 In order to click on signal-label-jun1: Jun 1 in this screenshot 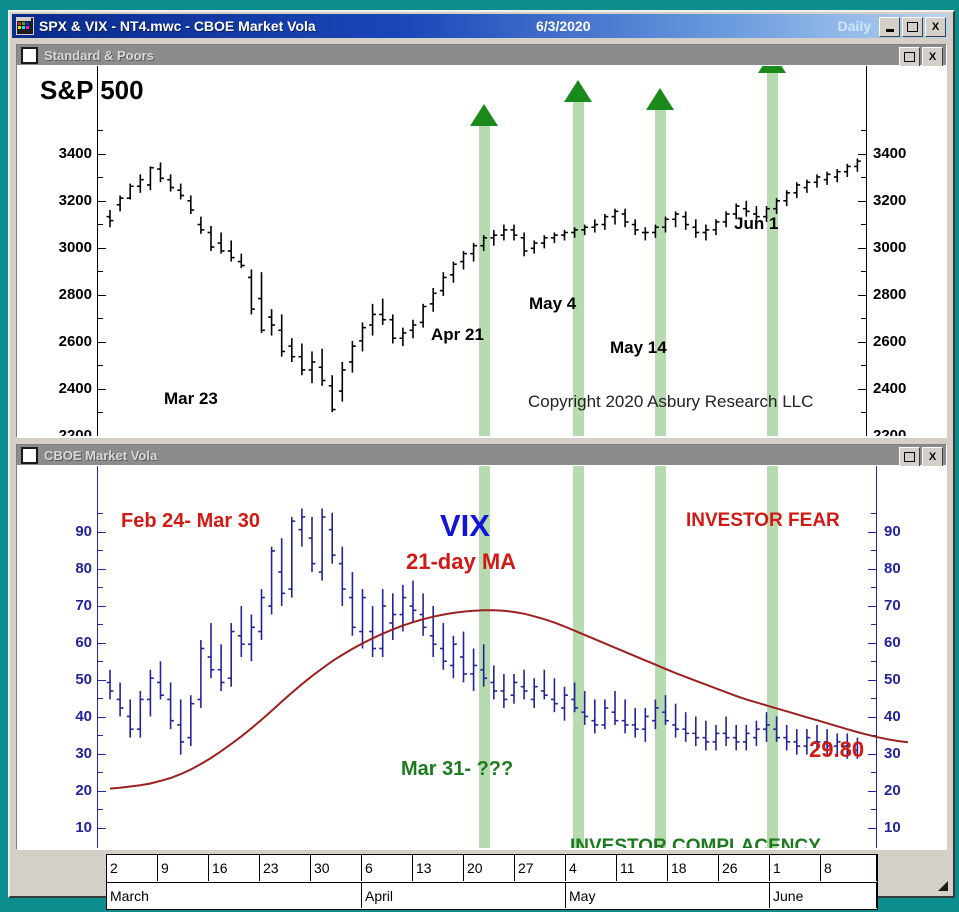, I will do `click(756, 223)`.